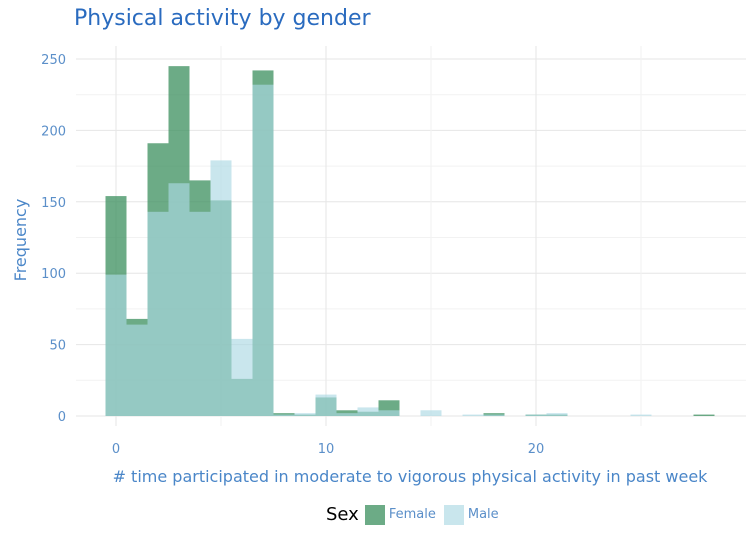 This screenshot has width=754, height=546. What do you see at coordinates (342, 514) in the screenshot?
I see `legend-title: Sex` at bounding box center [342, 514].